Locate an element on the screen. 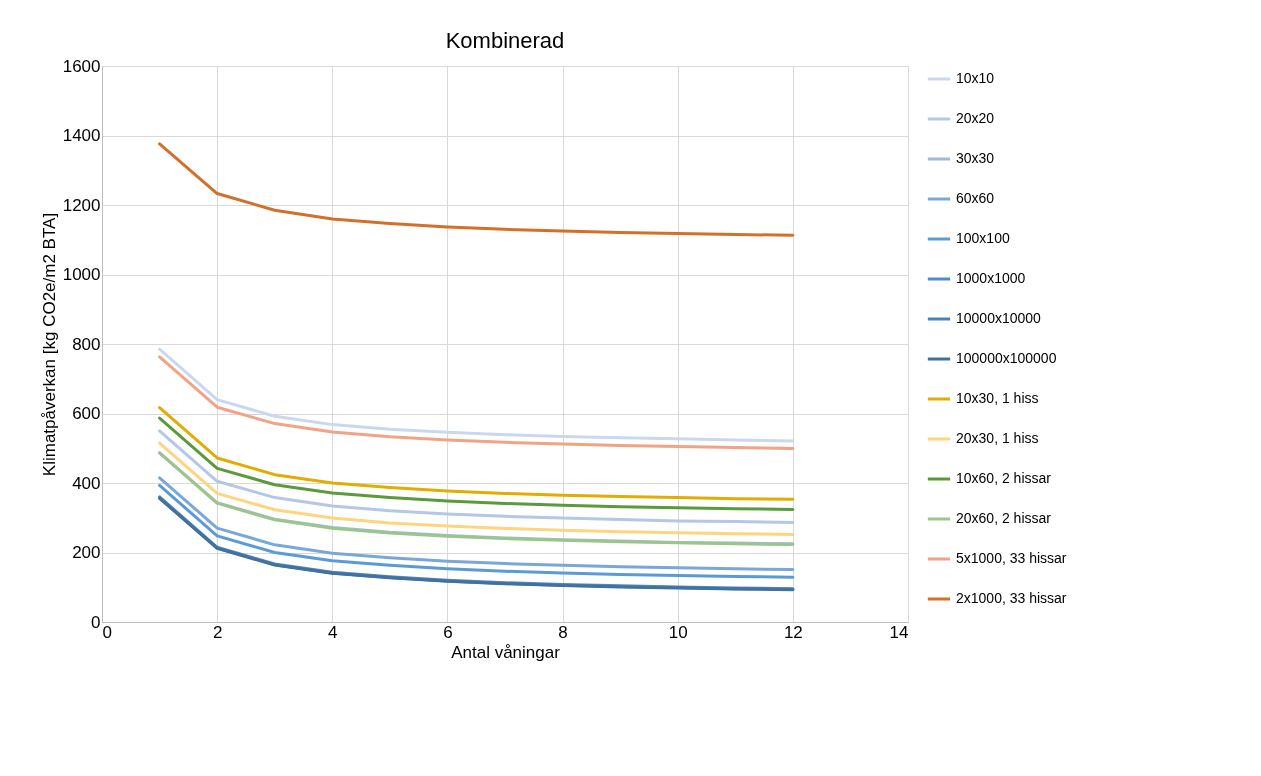  x-axis-title: Antal våningar is located at coordinates (506, 652).